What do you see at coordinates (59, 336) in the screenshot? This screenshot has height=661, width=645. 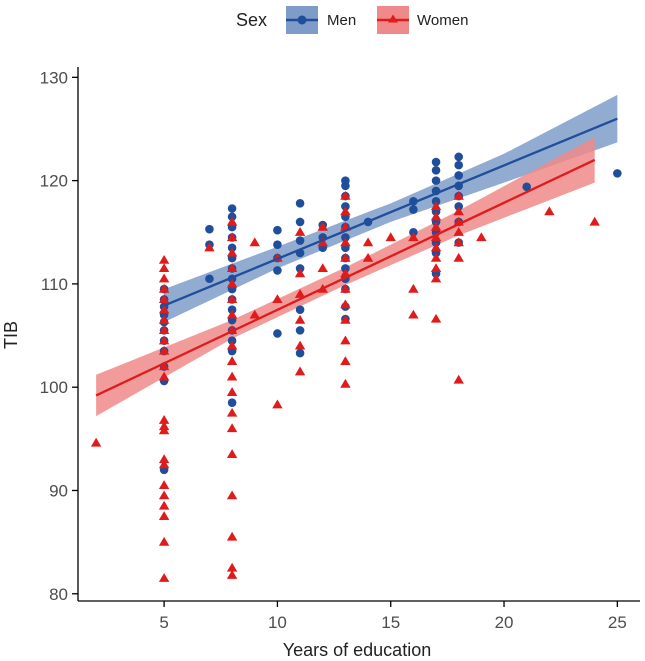 I see `y-axis-ticks: 80 90 100 110 120 130` at bounding box center [59, 336].